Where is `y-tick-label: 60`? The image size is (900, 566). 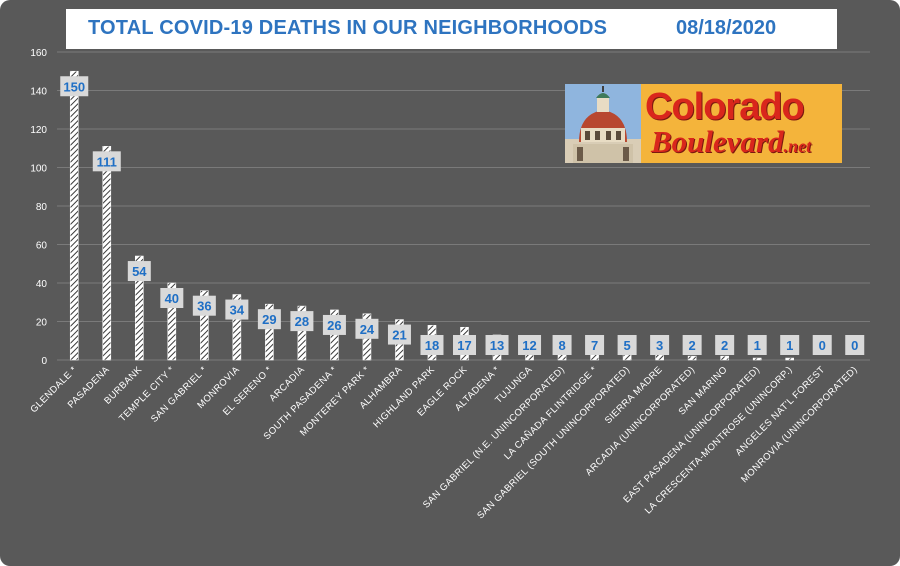 y-tick-label: 60 is located at coordinates (42, 246).